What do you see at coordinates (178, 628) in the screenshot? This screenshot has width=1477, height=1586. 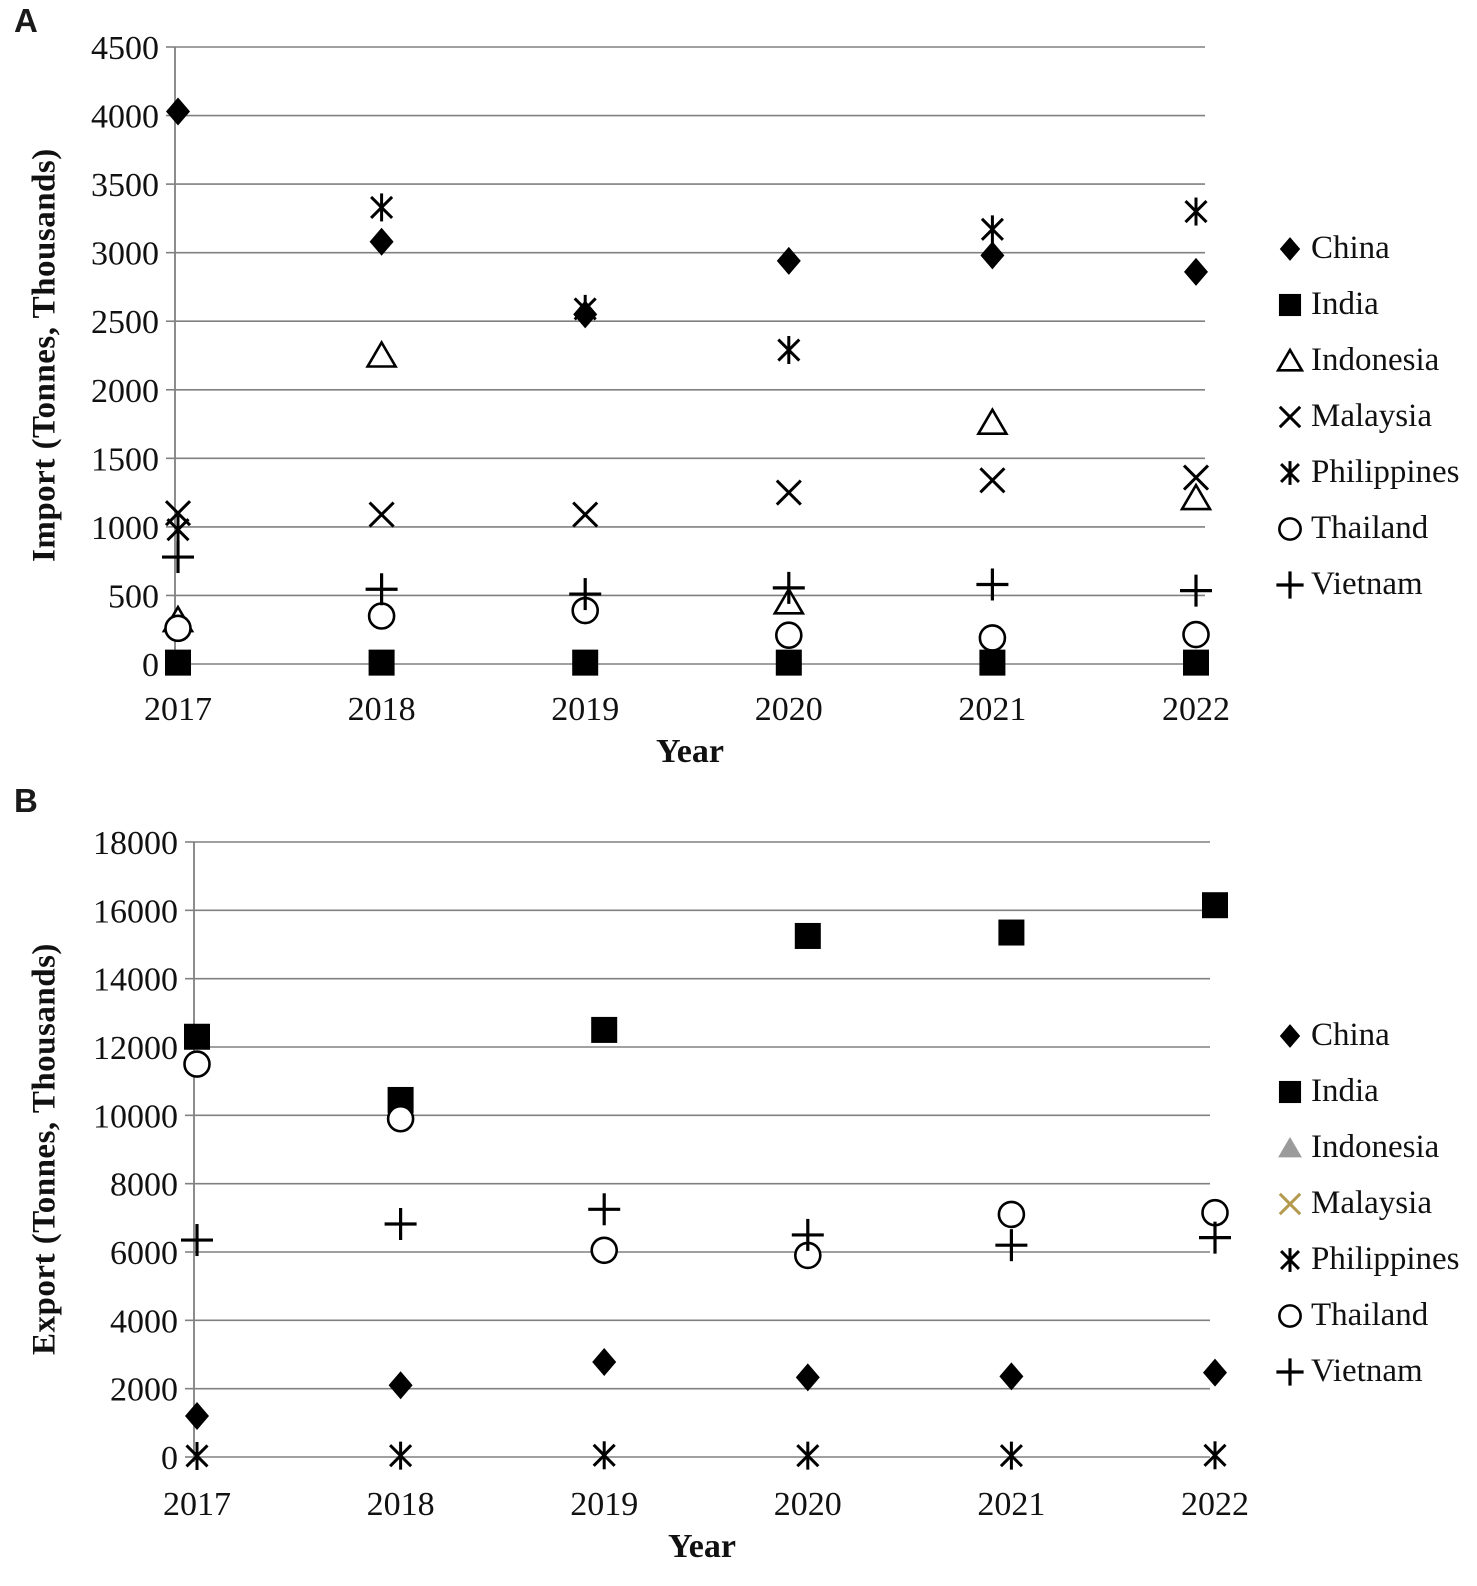 I see `marker-thailand-2017` at bounding box center [178, 628].